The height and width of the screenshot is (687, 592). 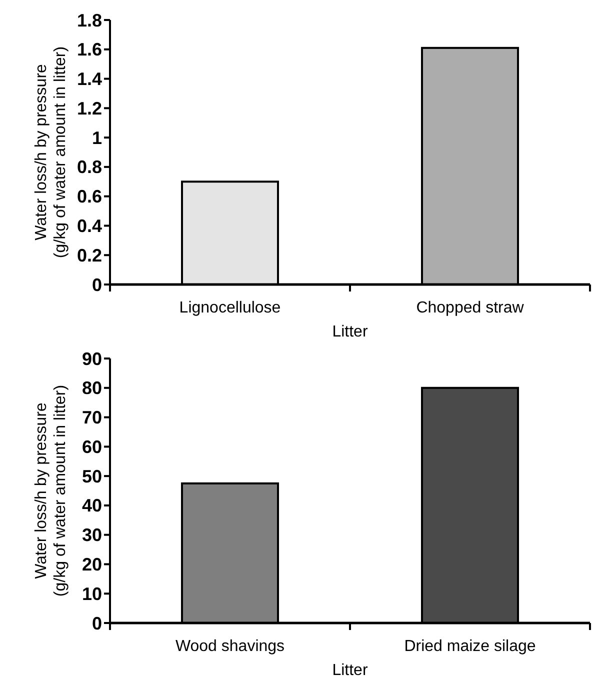 I want to click on y-tick-label: 10, so click(x=92, y=594).